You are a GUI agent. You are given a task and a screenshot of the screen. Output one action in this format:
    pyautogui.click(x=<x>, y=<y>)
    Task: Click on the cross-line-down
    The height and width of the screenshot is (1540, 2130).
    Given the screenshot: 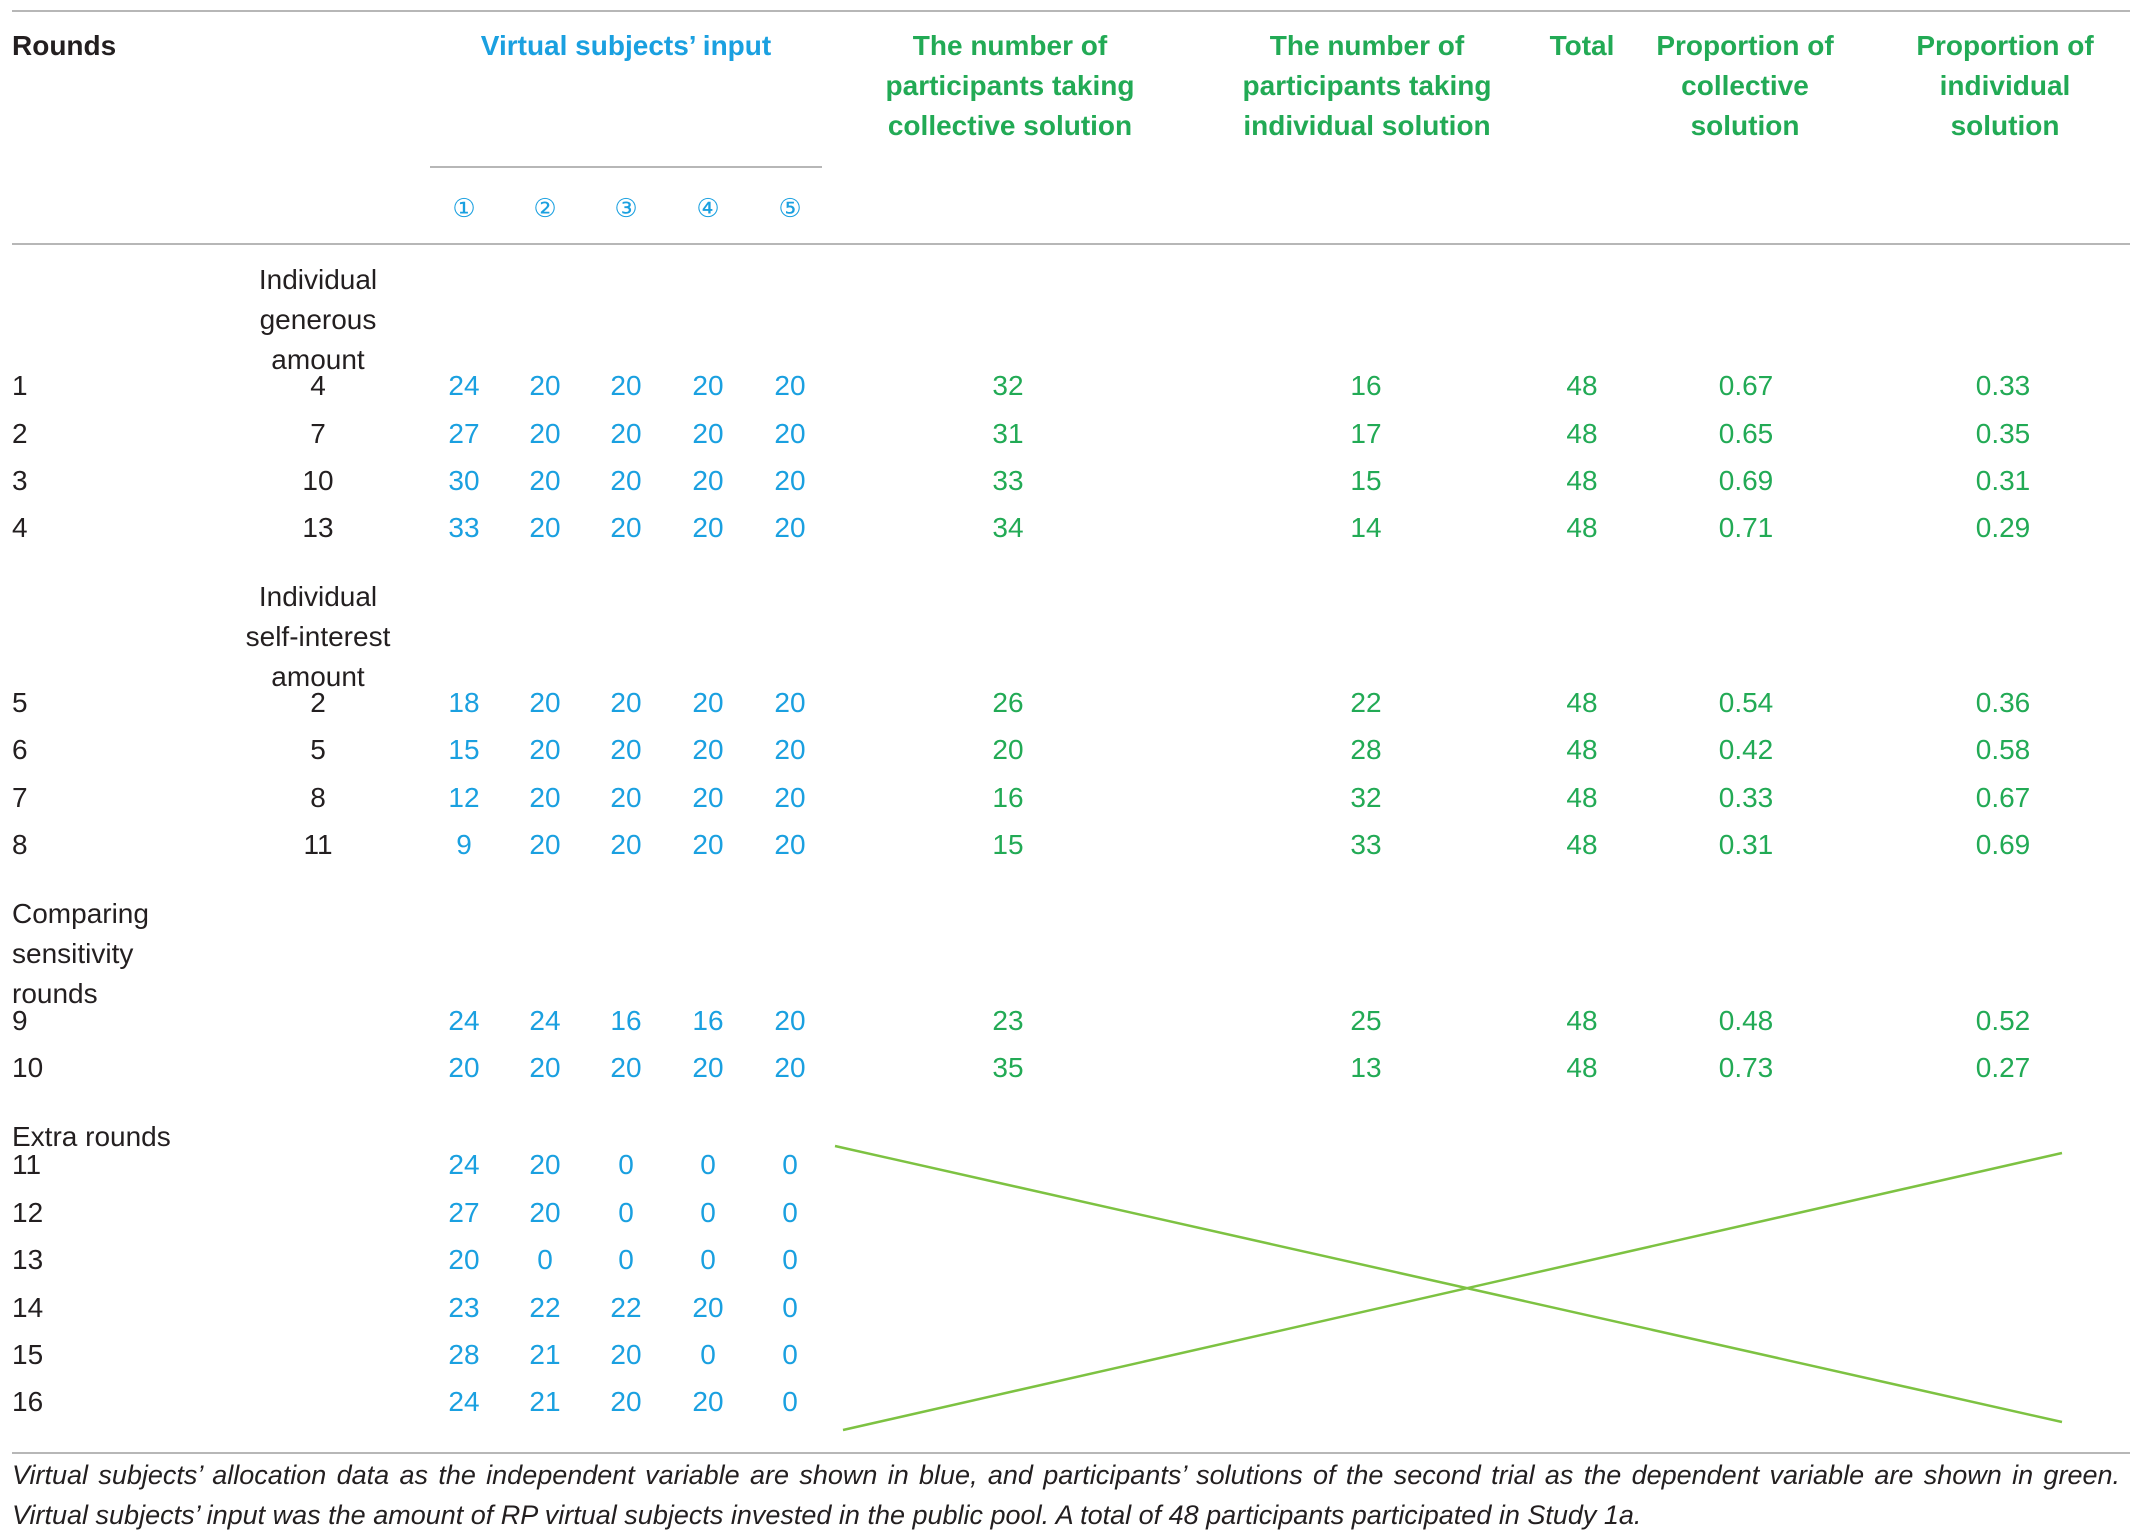 What is the action you would take?
    pyautogui.click(x=1448, y=1284)
    